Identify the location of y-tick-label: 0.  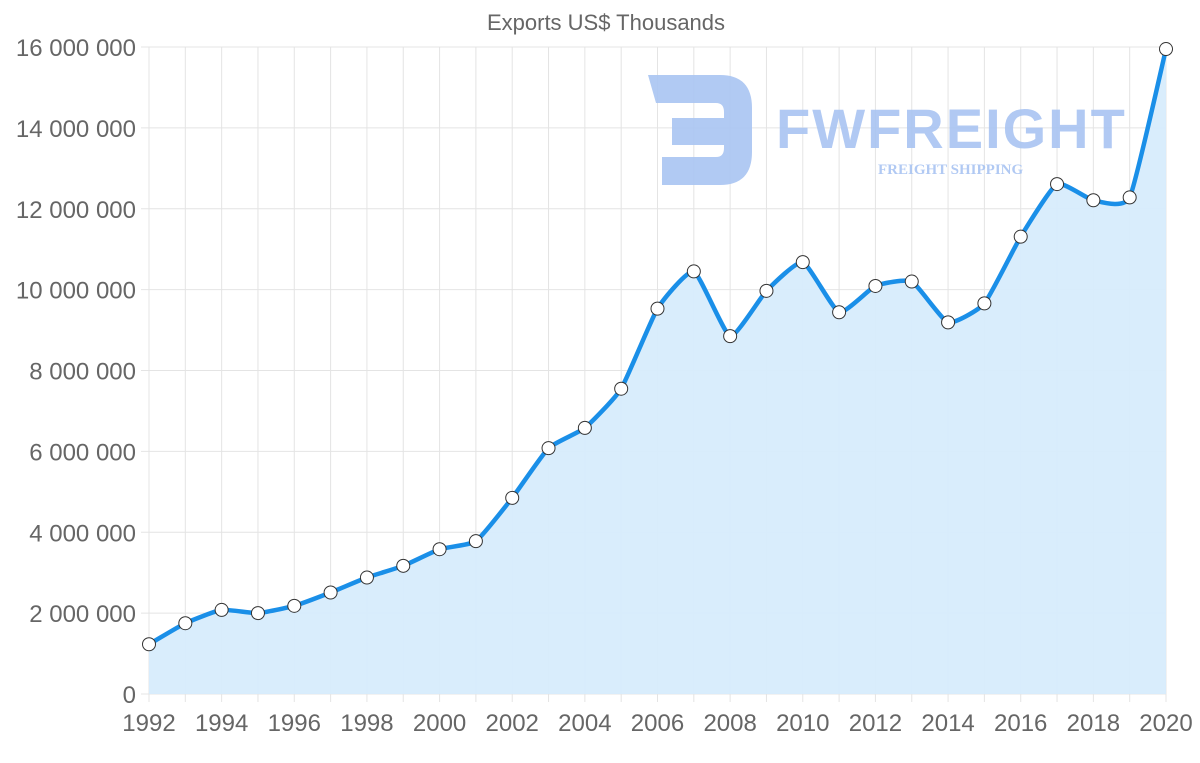
(129, 695).